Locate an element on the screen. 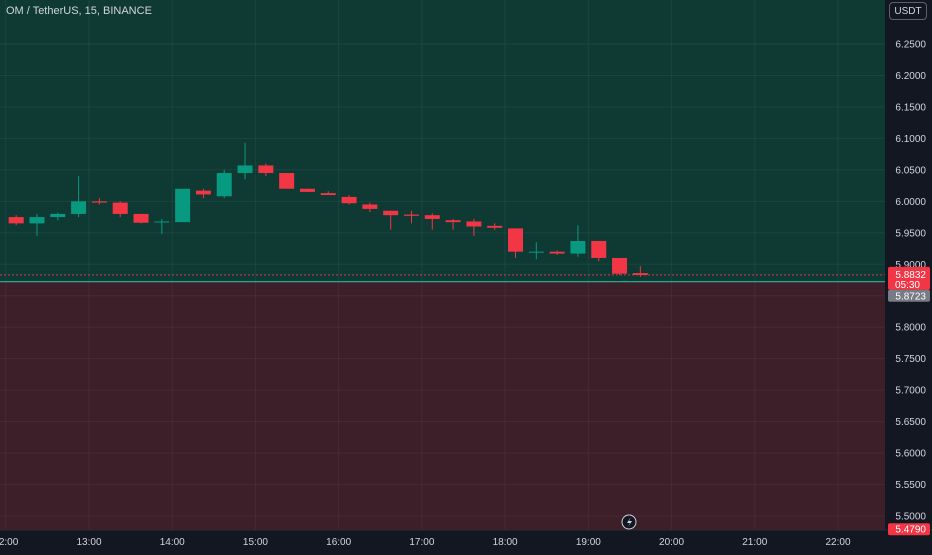 This screenshot has width=932, height=555. lightning-icon is located at coordinates (629, 522).